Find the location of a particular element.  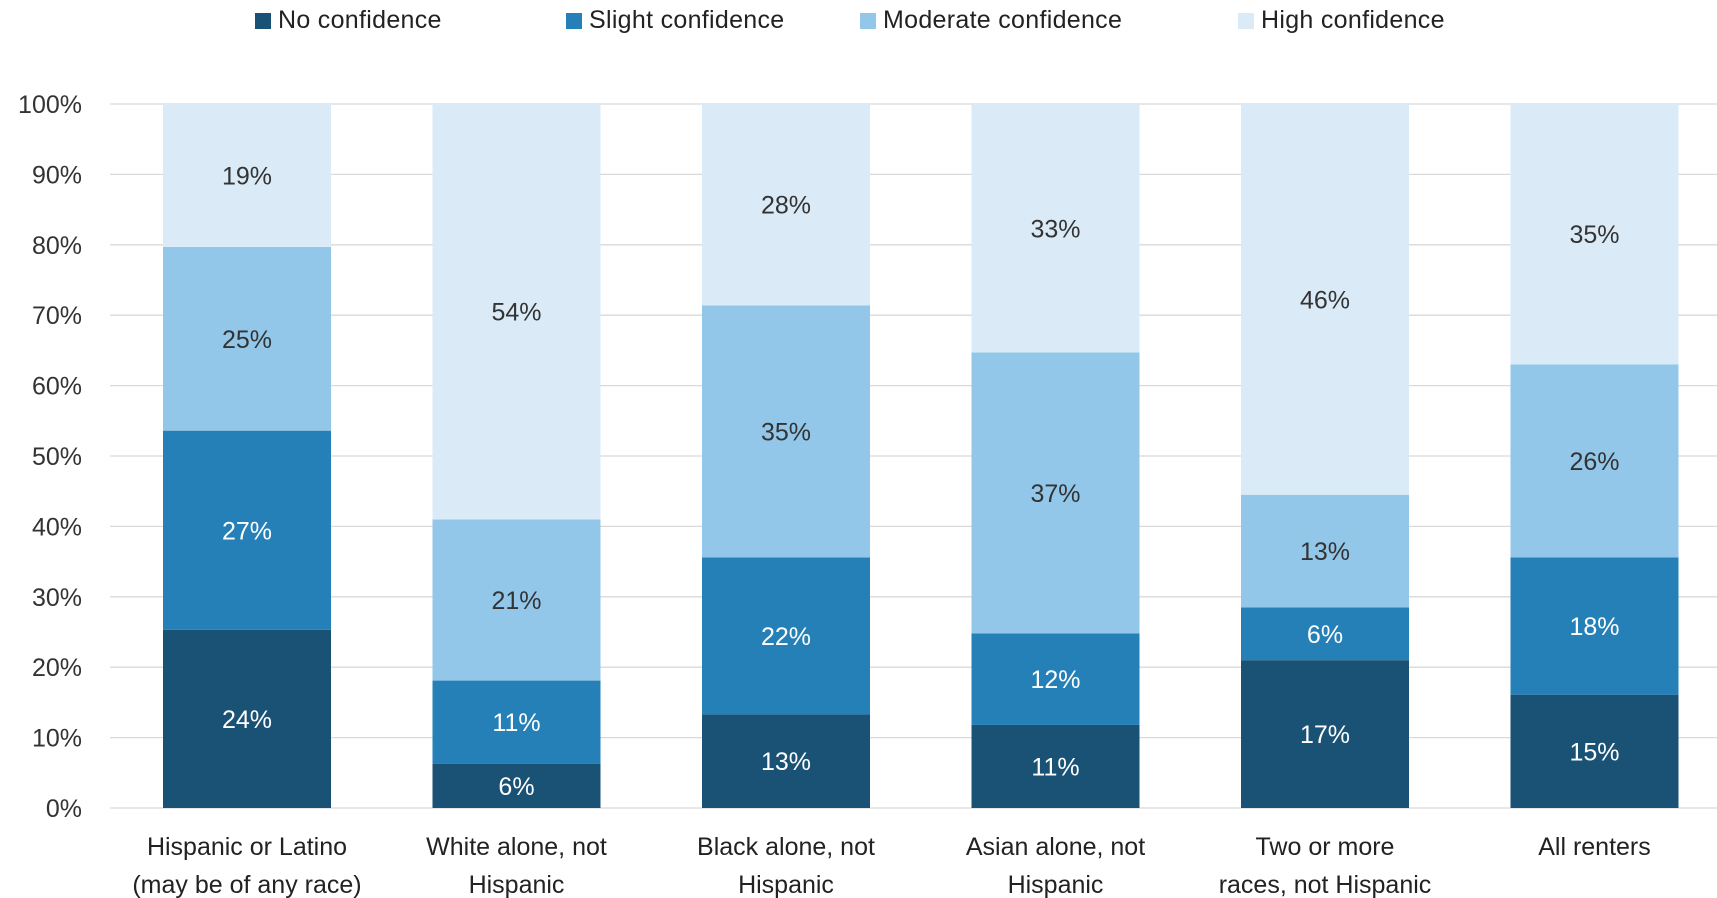

data-label: 54% is located at coordinates (516, 313).